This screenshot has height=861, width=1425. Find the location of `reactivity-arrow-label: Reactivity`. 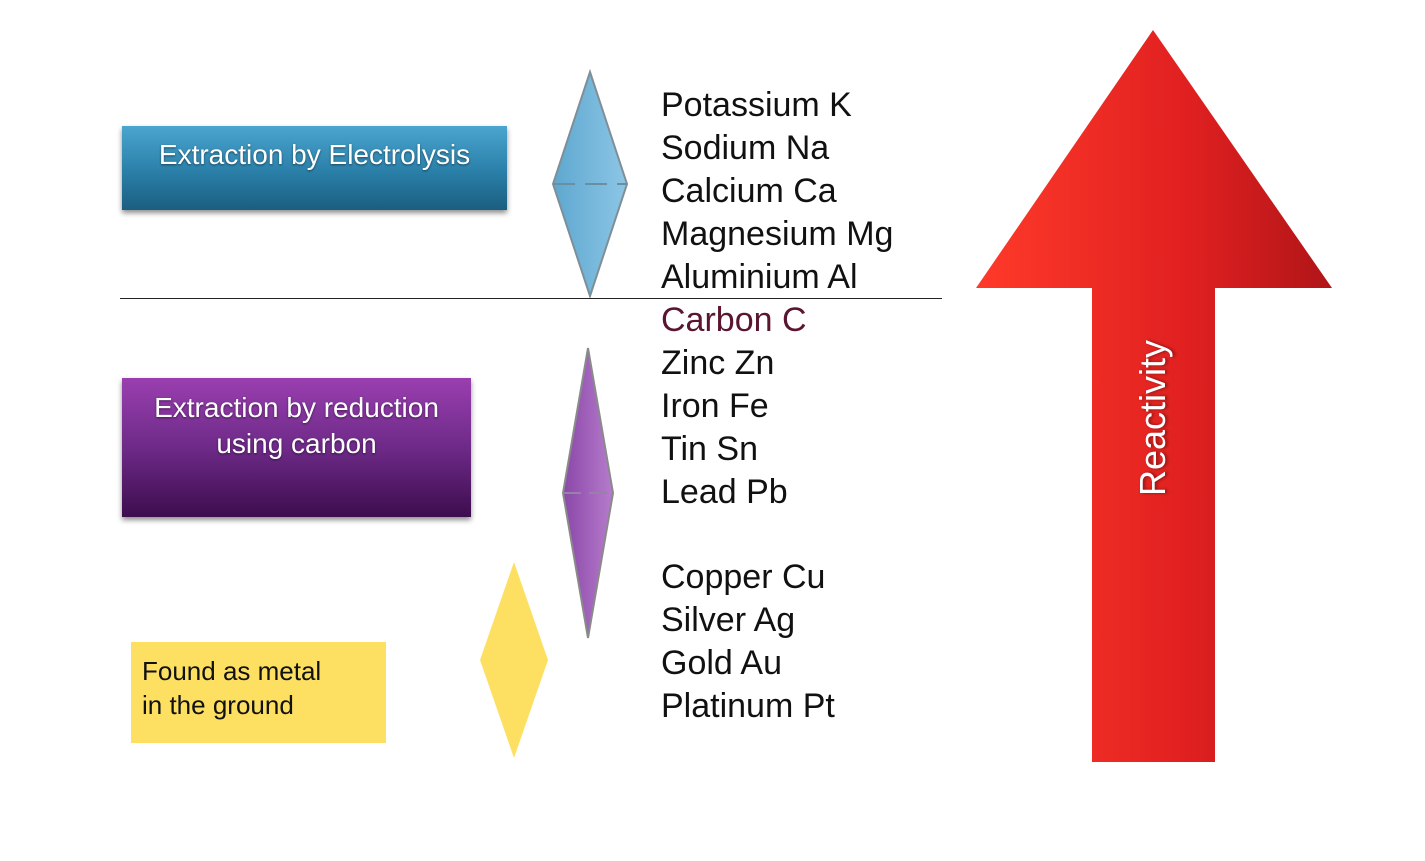

reactivity-arrow-label: Reactivity is located at coordinates (1152, 418).